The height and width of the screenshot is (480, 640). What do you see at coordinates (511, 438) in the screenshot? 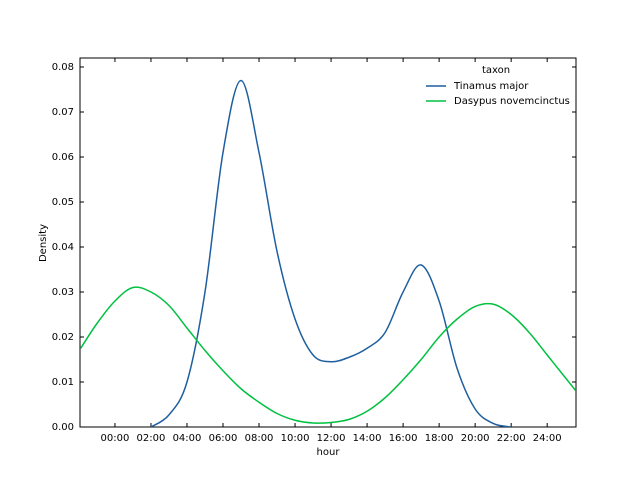
I see `x-tick-label: 22:00` at bounding box center [511, 438].